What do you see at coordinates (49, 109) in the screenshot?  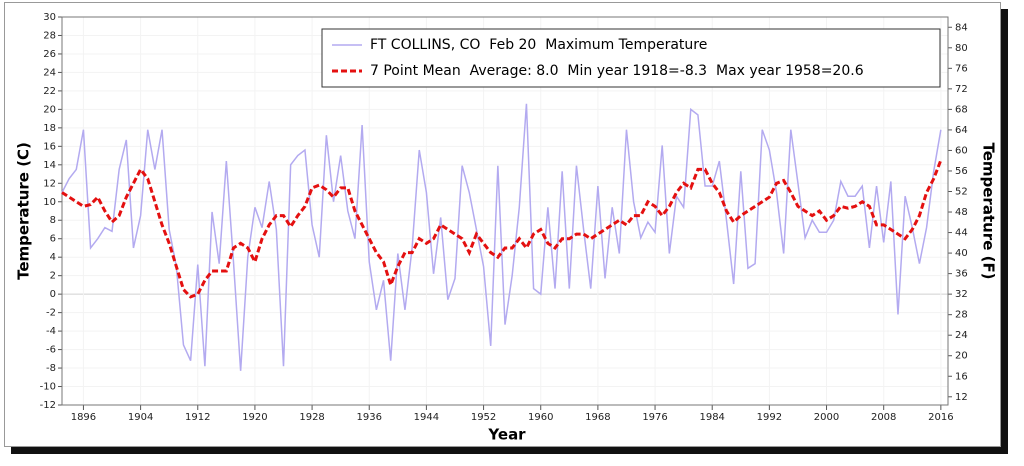 I see `y-tick-label: 20` at bounding box center [49, 109].